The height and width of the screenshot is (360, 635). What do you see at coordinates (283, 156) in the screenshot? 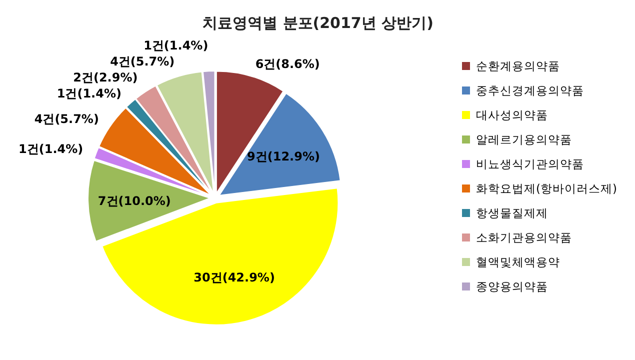
I see `data-label: 9건(12.9%)` at bounding box center [283, 156].